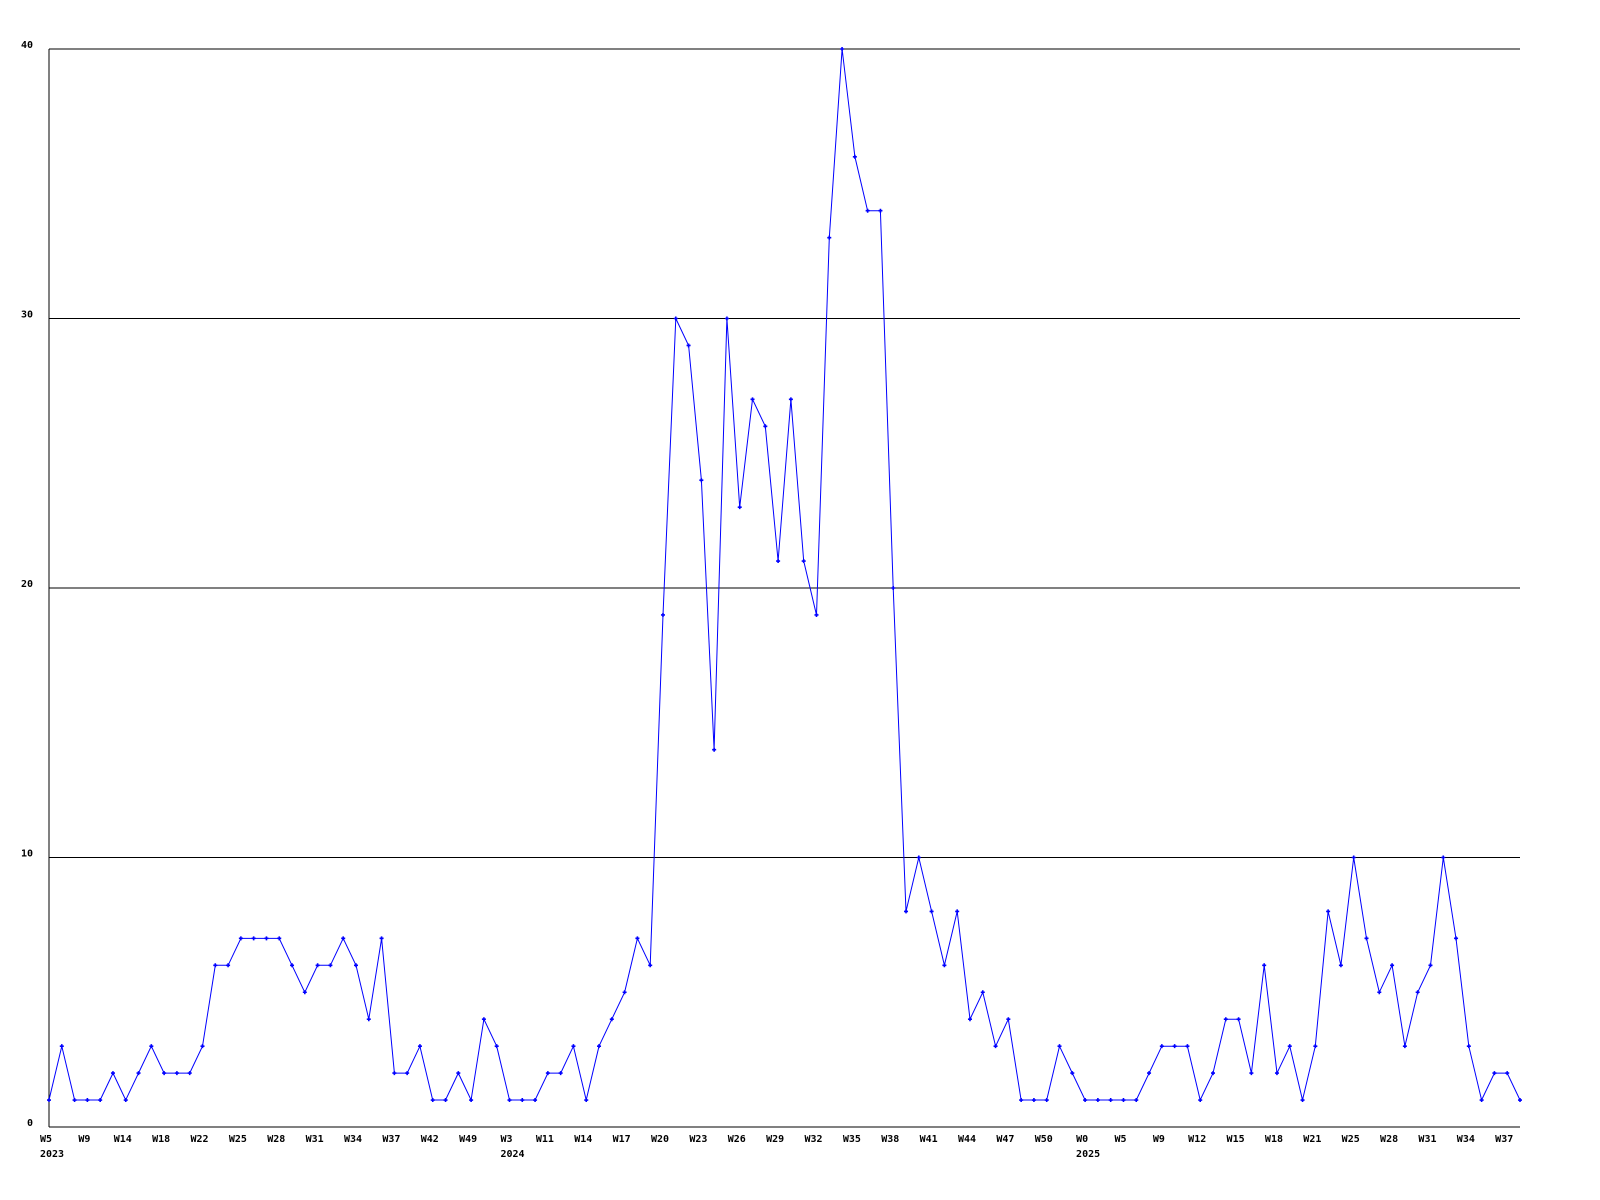 The image size is (1600, 1200). Describe the element at coordinates (698, 1139) in the screenshot. I see `x-tick-label: W23` at that location.